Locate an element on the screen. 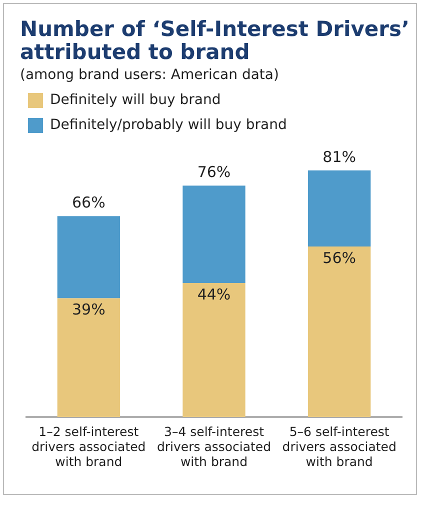 This screenshot has height=515, width=422. x-tick-label: 3–4 self-interest drivers associated with brand is located at coordinates (214, 446).